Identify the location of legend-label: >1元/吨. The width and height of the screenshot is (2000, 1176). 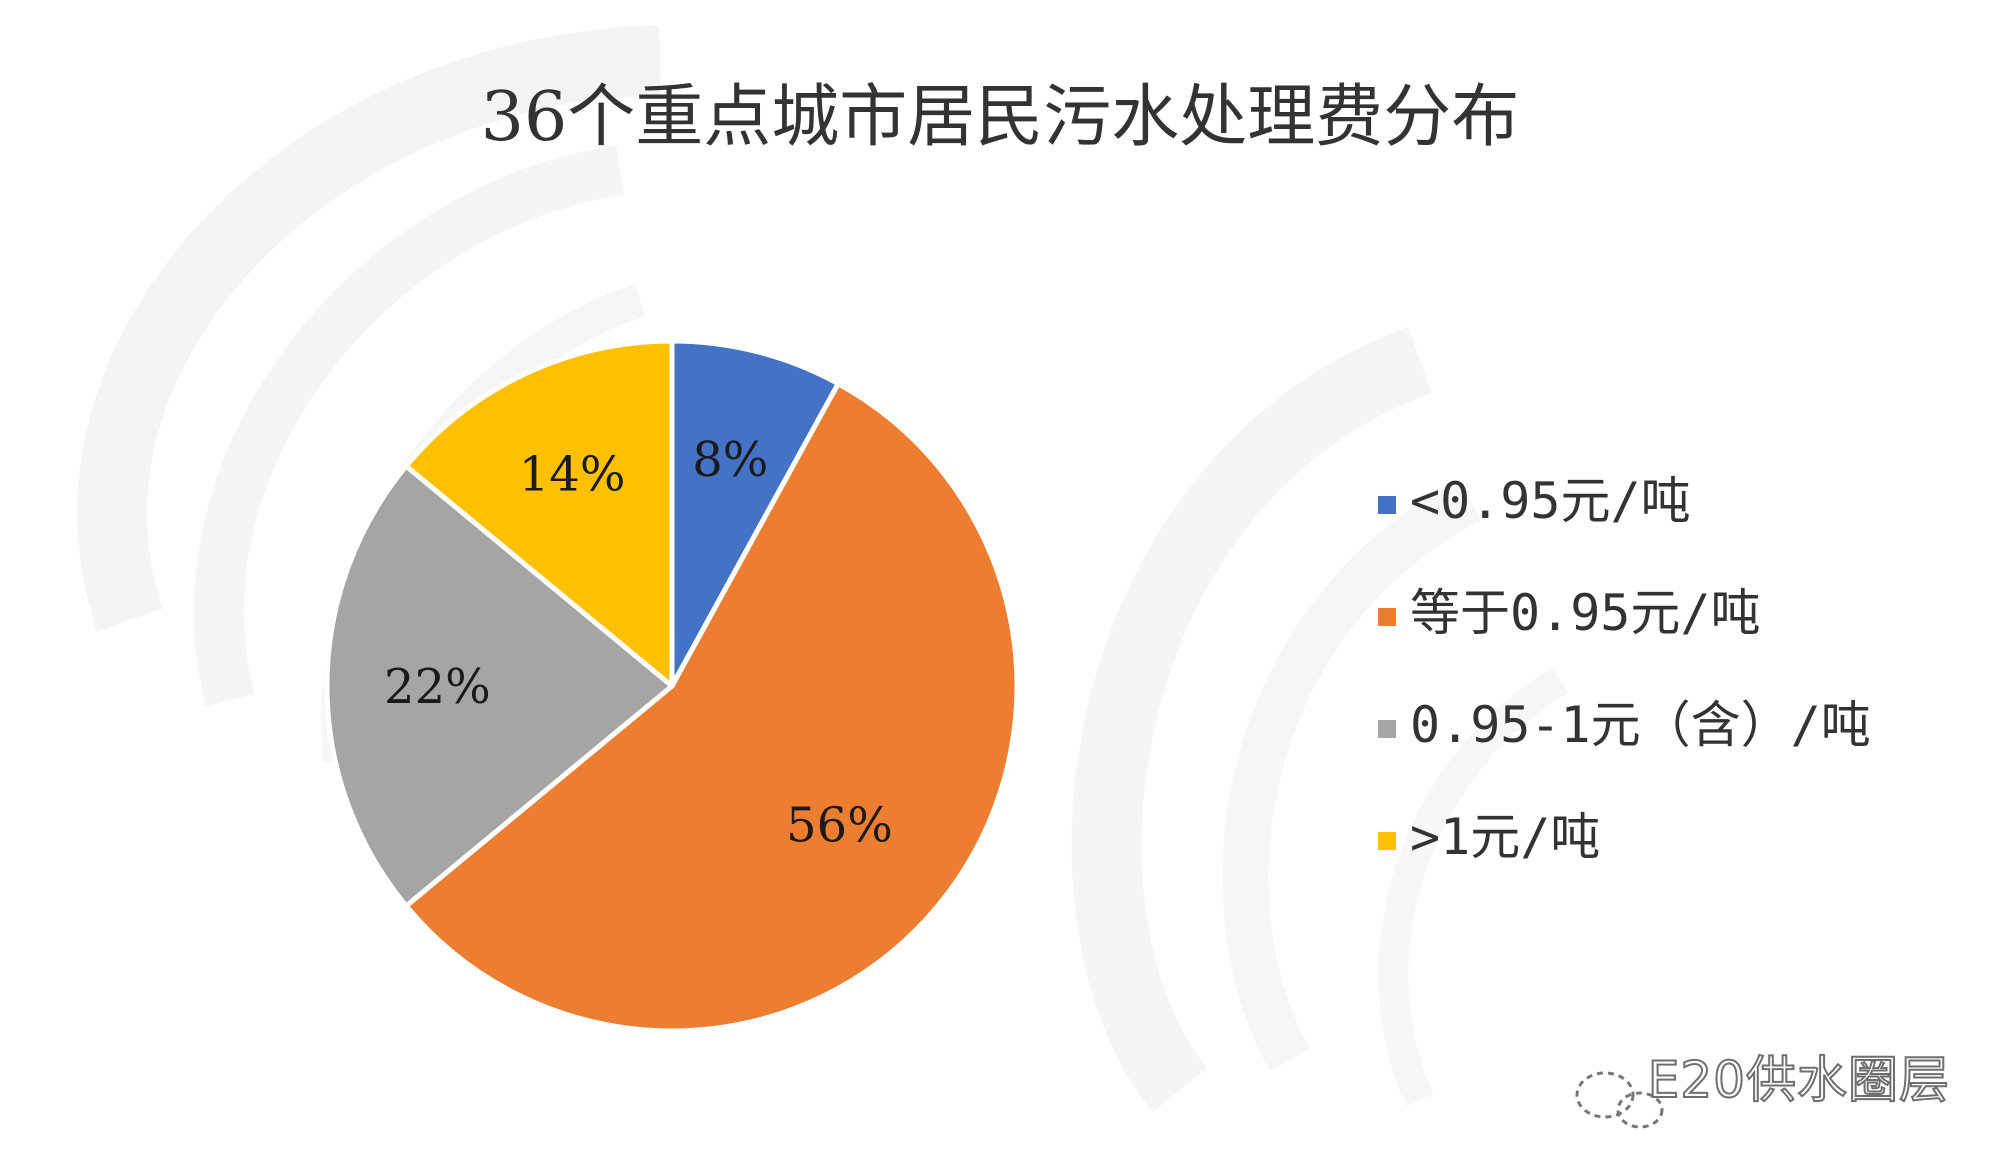
(1505, 837).